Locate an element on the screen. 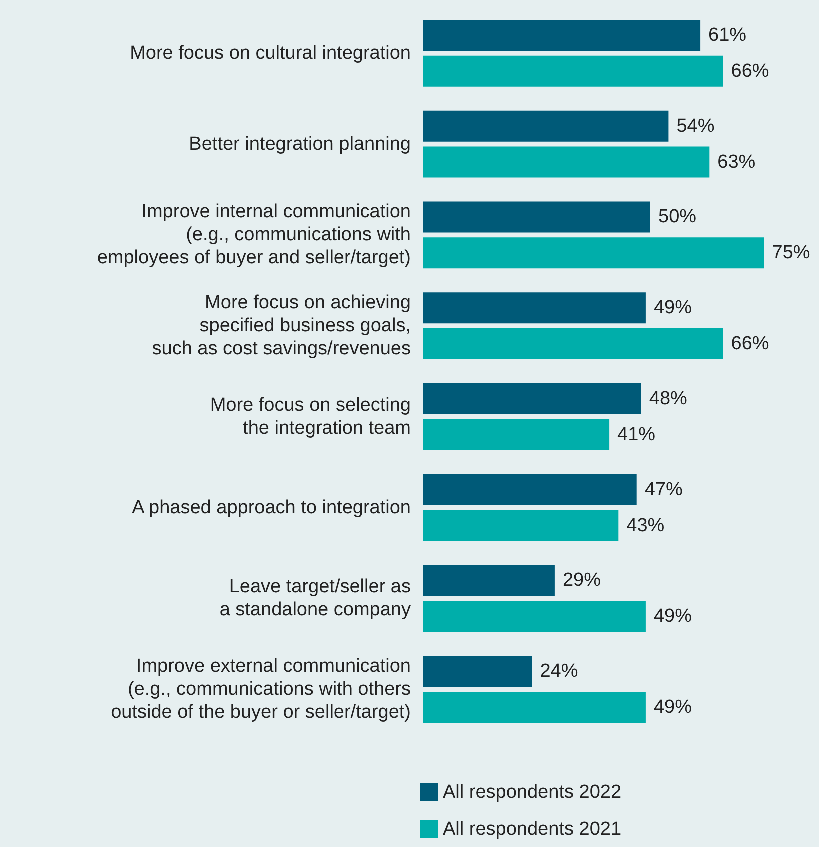 This screenshot has width=819, height=847. y-tick-label: Leave target/seller as a standalone company is located at coordinates (316, 598).